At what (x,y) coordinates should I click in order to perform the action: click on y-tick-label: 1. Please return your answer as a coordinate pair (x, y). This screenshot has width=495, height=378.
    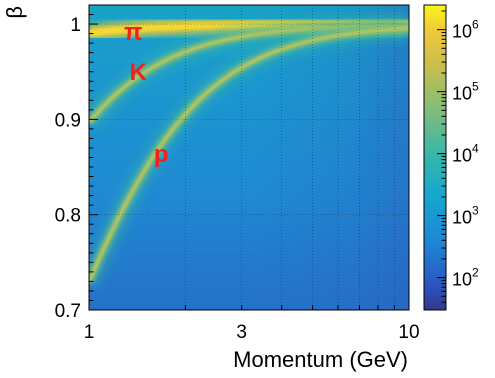
    Looking at the image, I should click on (75, 25).